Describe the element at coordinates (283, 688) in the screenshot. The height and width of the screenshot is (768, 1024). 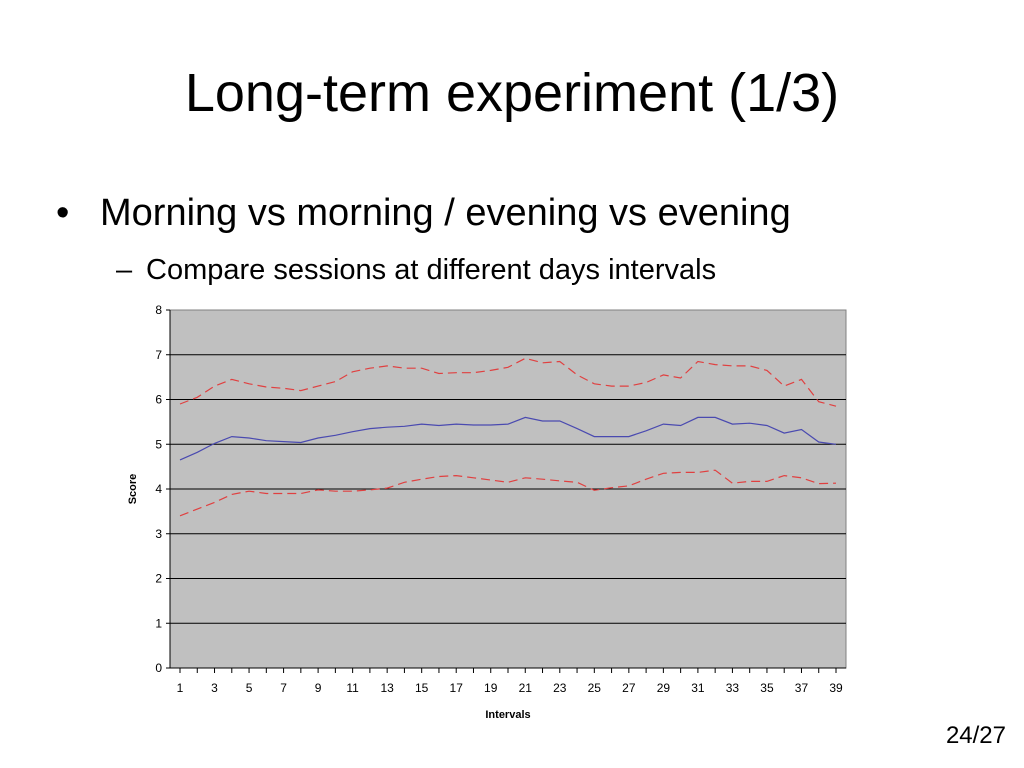
I see `x-tick-label: 7` at that location.